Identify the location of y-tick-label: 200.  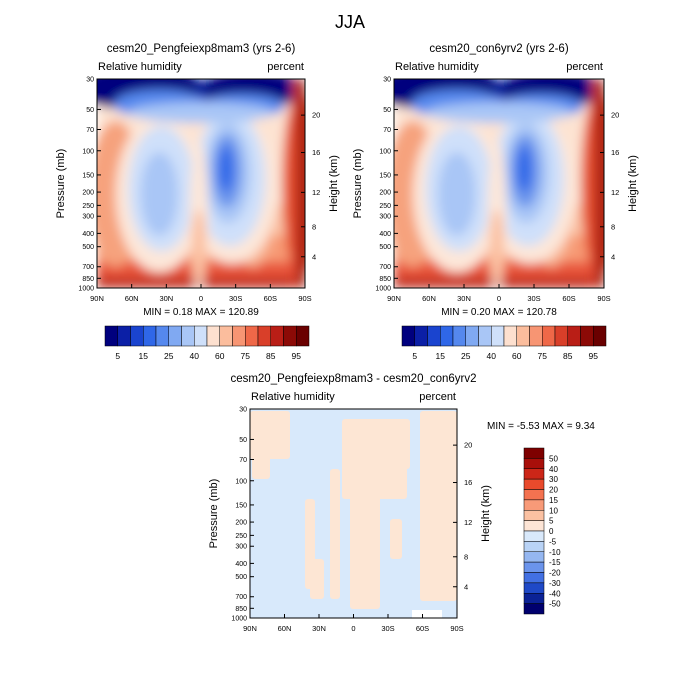
(88, 193).